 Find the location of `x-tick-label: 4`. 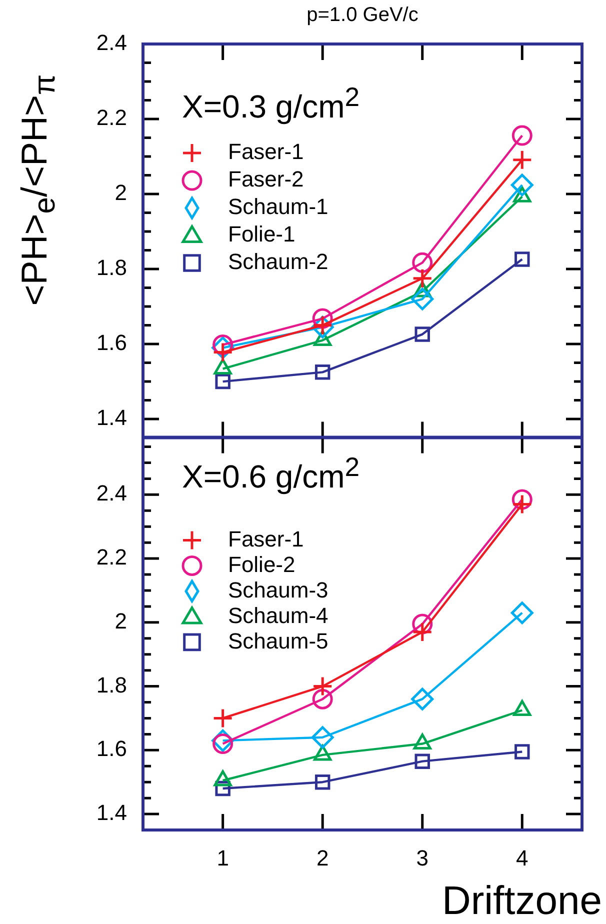

x-tick-label: 4 is located at coordinates (522, 857).